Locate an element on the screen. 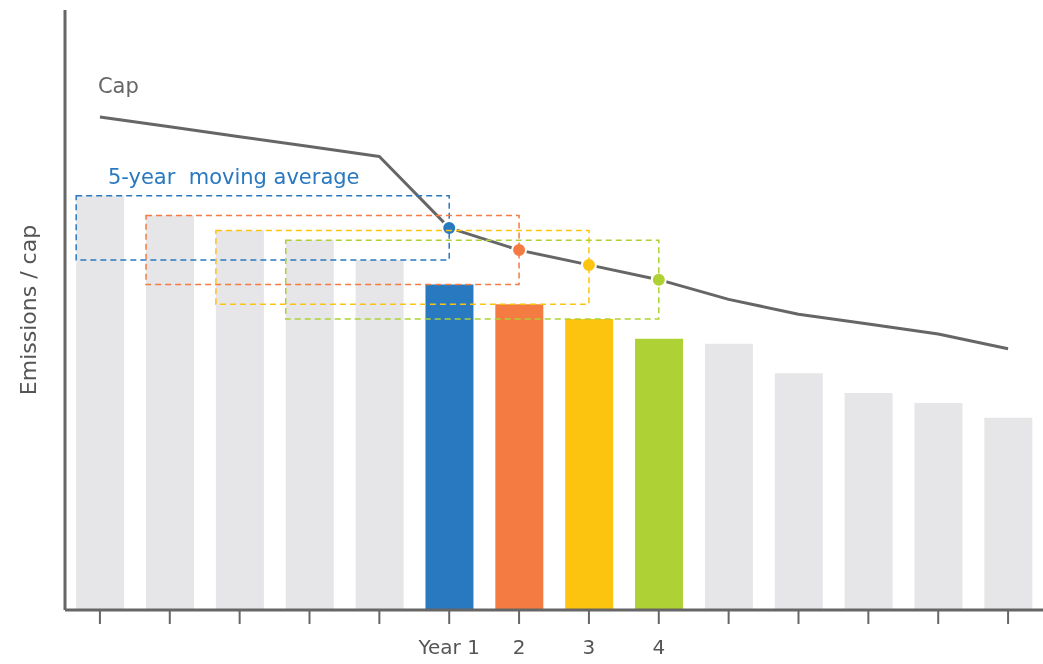 Image resolution: width=1043 pixels, height=664 pixels. series-label: Cap is located at coordinates (118, 85).